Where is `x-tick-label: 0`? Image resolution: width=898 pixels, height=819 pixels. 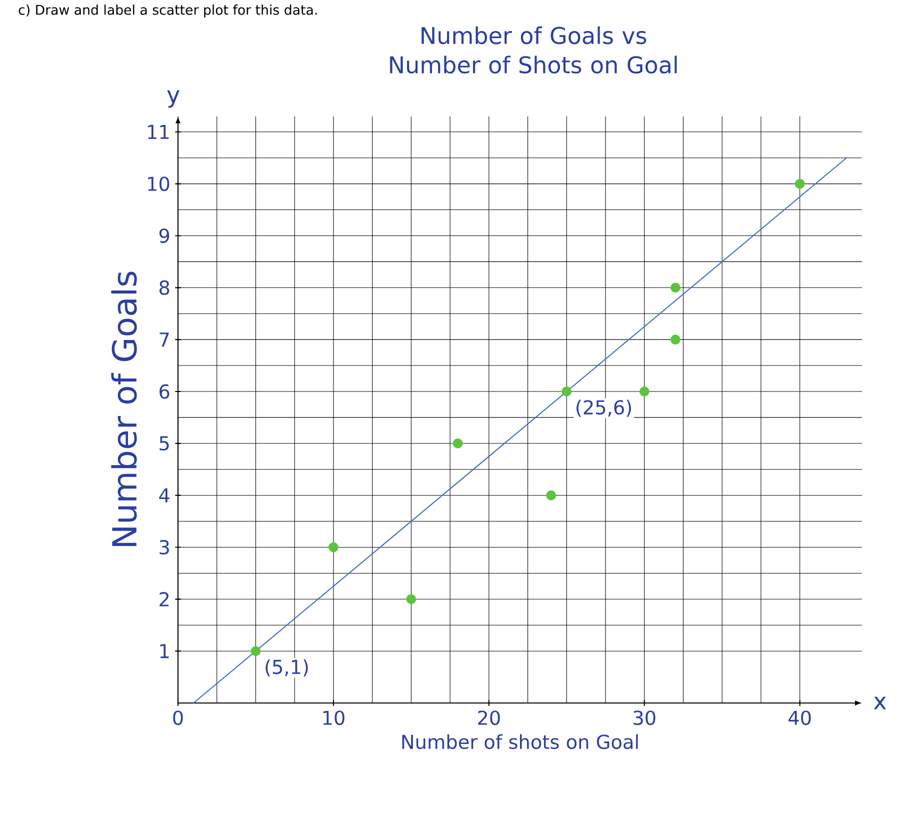
x-tick-label: 0 is located at coordinates (178, 718).